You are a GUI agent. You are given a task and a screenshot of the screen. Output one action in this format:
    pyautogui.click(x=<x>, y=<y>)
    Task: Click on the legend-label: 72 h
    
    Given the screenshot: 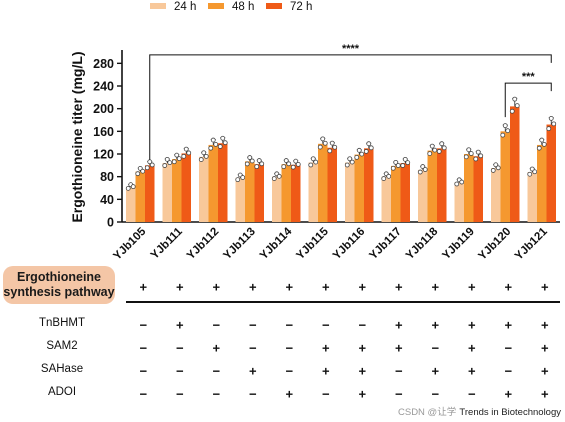 What is the action you would take?
    pyautogui.click(x=301, y=7)
    